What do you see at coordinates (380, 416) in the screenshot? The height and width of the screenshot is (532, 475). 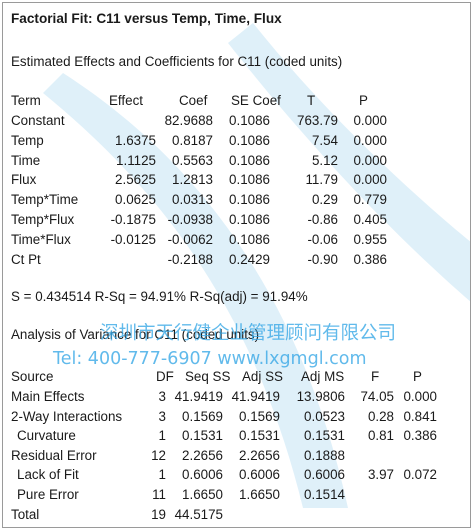 I see `anova-value-cell: 0.28` at bounding box center [380, 416].